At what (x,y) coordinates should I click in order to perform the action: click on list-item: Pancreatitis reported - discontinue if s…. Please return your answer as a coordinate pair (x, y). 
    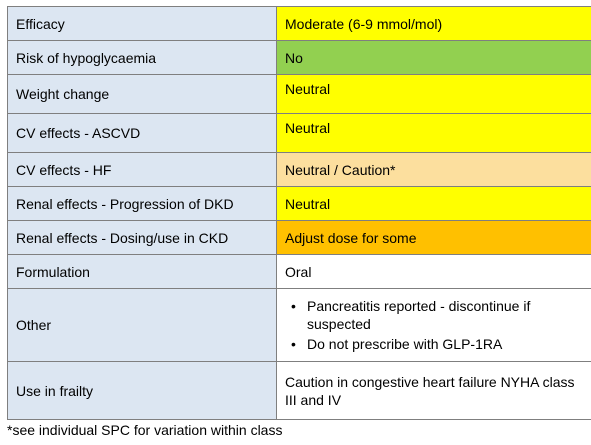
    Looking at the image, I should click on (440, 315).